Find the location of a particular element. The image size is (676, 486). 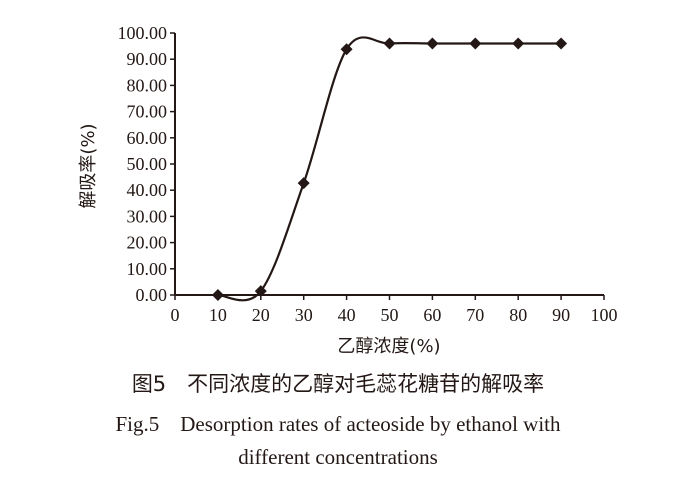

svg-text: 80.00 is located at coordinates (147, 85).